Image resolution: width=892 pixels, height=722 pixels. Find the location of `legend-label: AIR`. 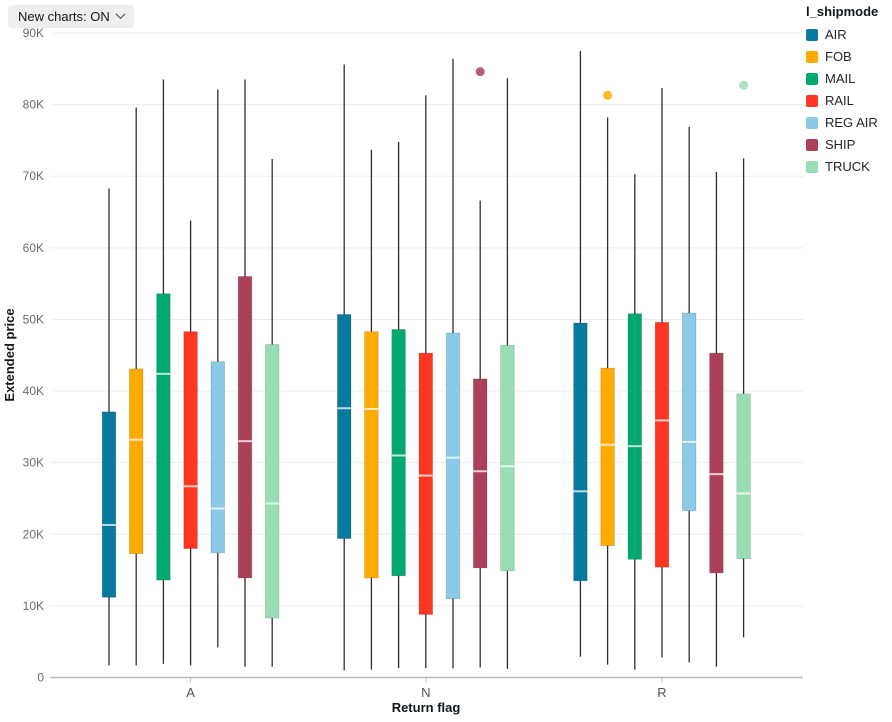

legend-label: AIR is located at coordinates (836, 34).